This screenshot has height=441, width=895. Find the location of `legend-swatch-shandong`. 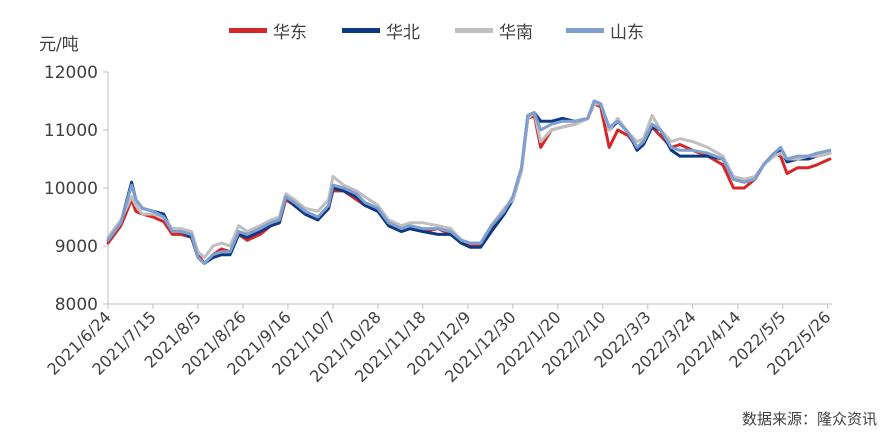

legend-swatch-shandong is located at coordinates (585, 30).